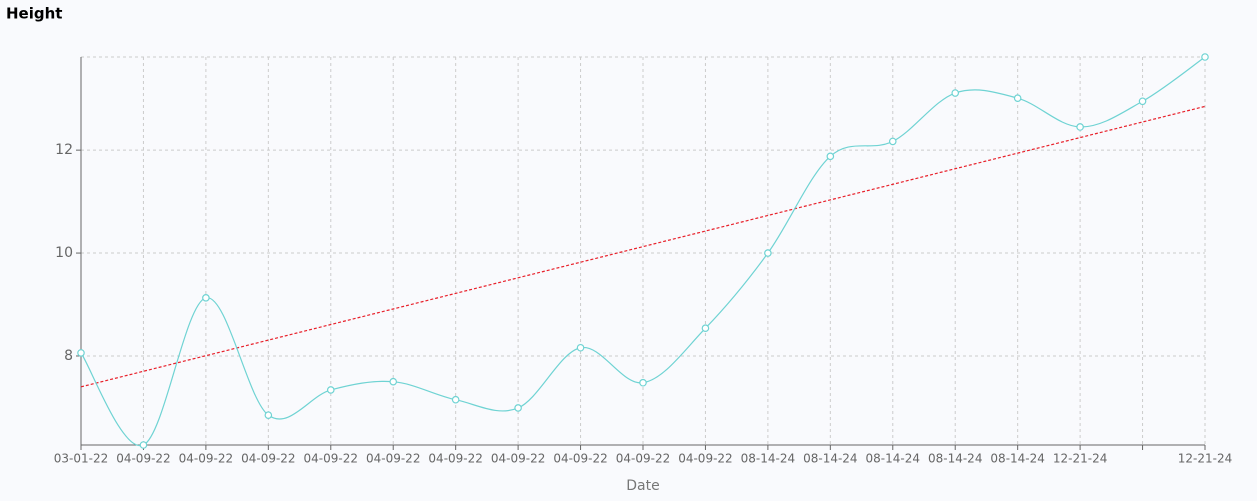 This screenshot has width=1257, height=501. What do you see at coordinates (68, 356) in the screenshot?
I see `y-tick-label: 8` at bounding box center [68, 356].